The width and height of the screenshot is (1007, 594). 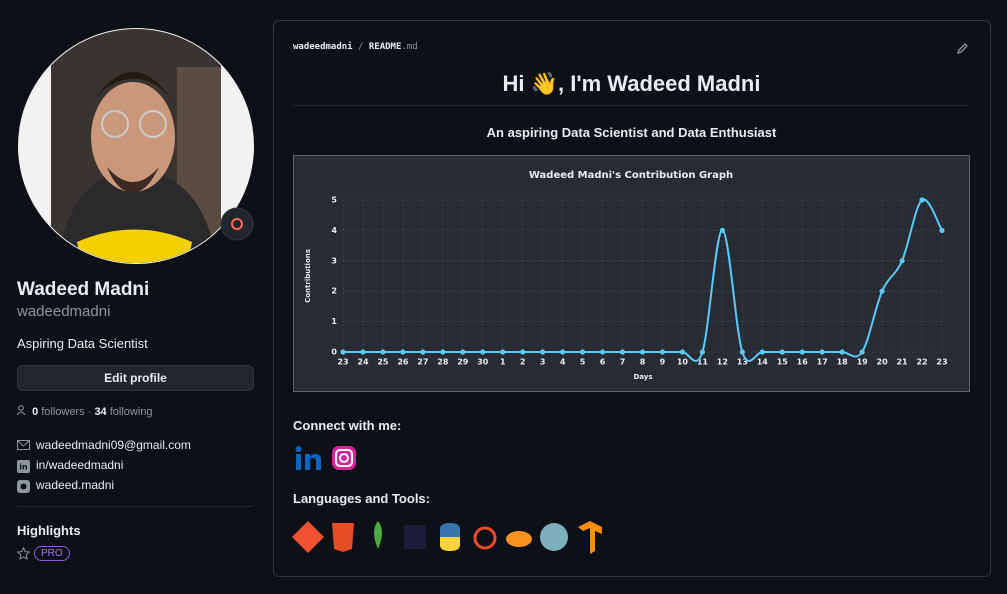 I want to click on path-file: README, so click(x=385, y=47).